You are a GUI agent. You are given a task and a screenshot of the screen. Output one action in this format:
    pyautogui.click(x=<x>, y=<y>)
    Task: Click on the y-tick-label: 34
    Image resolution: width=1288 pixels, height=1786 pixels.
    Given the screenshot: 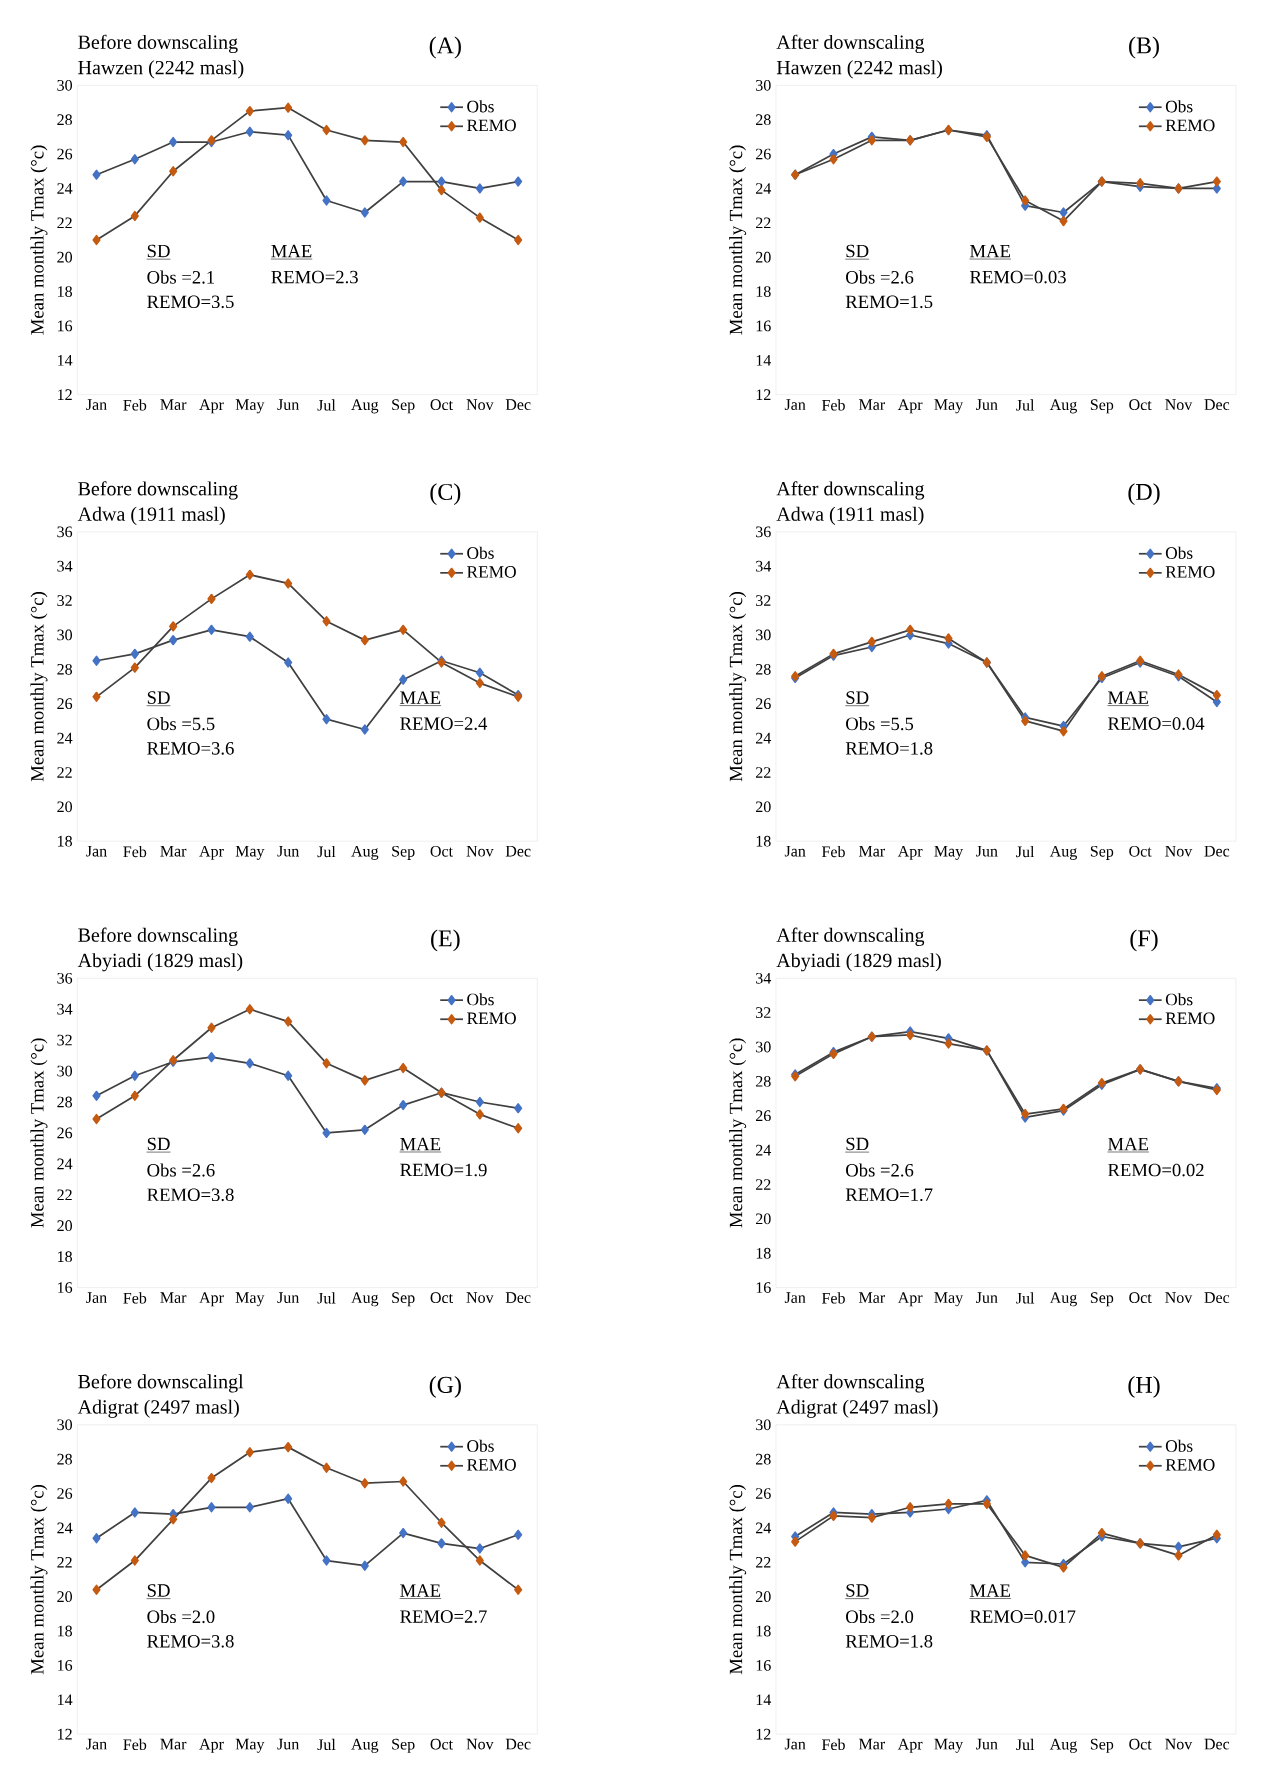 What is the action you would take?
    pyautogui.click(x=764, y=566)
    